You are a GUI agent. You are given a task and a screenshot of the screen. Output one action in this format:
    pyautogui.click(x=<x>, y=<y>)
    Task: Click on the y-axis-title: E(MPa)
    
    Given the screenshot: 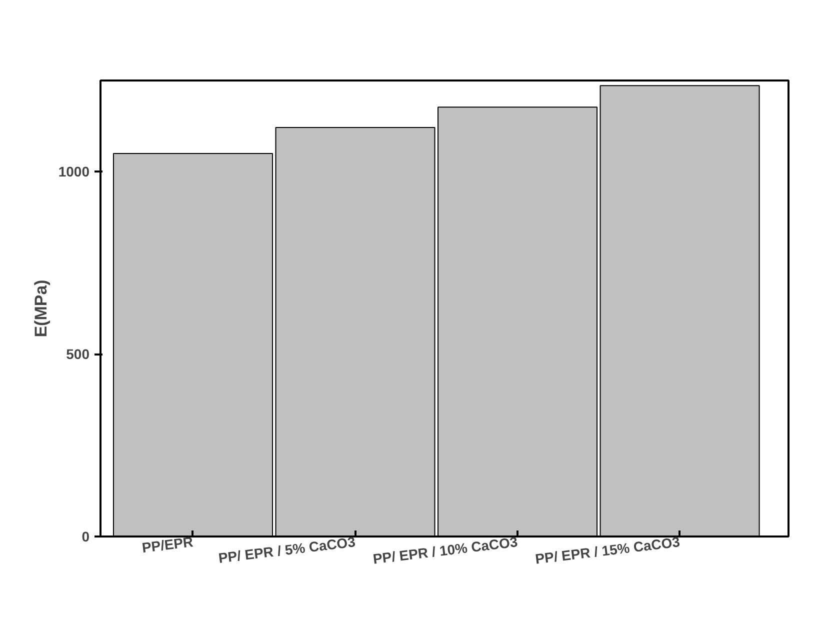 What is the action you would take?
    pyautogui.click(x=40, y=309)
    